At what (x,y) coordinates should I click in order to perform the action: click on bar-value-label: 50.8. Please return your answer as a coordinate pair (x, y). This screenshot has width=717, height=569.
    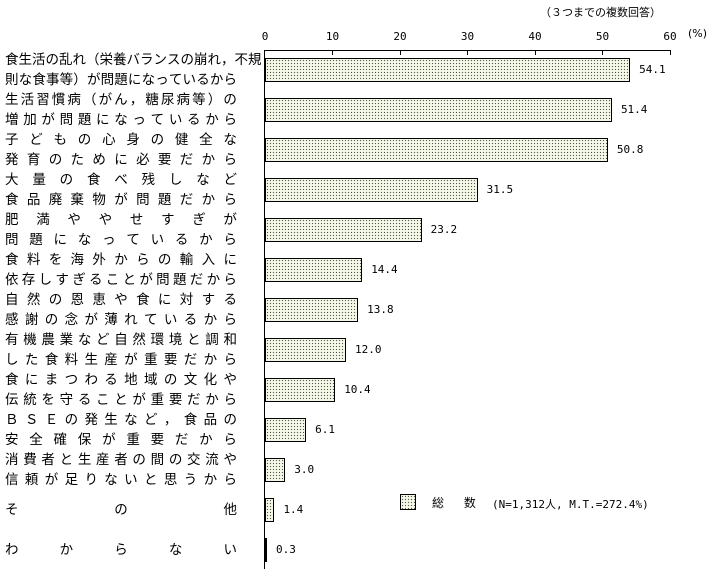
    Looking at the image, I should click on (630, 149).